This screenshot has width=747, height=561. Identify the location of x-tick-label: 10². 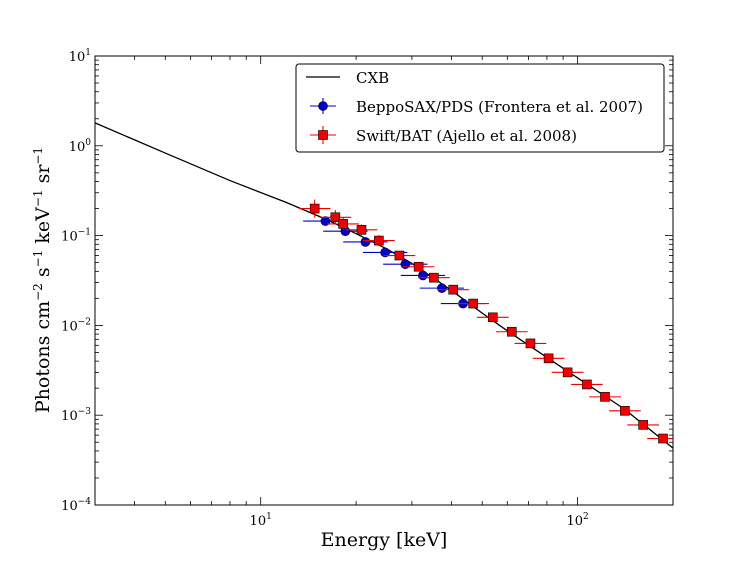
(577, 520).